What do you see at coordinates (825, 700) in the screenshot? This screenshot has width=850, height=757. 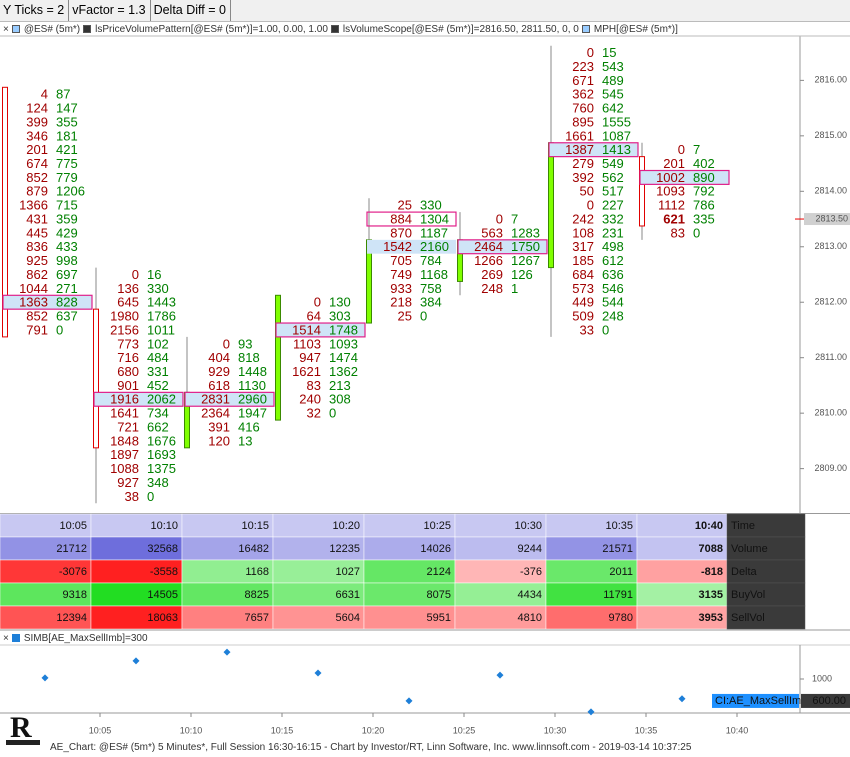 I see `marker-value-box` at bounding box center [825, 700].